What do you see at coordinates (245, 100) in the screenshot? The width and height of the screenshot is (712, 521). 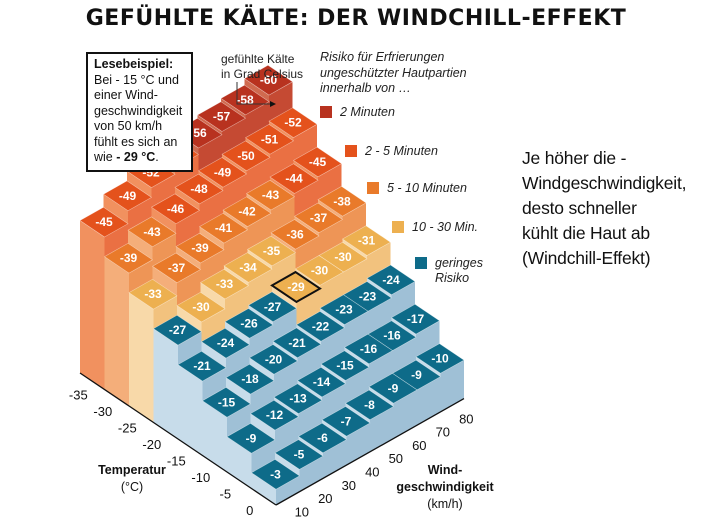 I see `cell-value: -58` at bounding box center [245, 100].